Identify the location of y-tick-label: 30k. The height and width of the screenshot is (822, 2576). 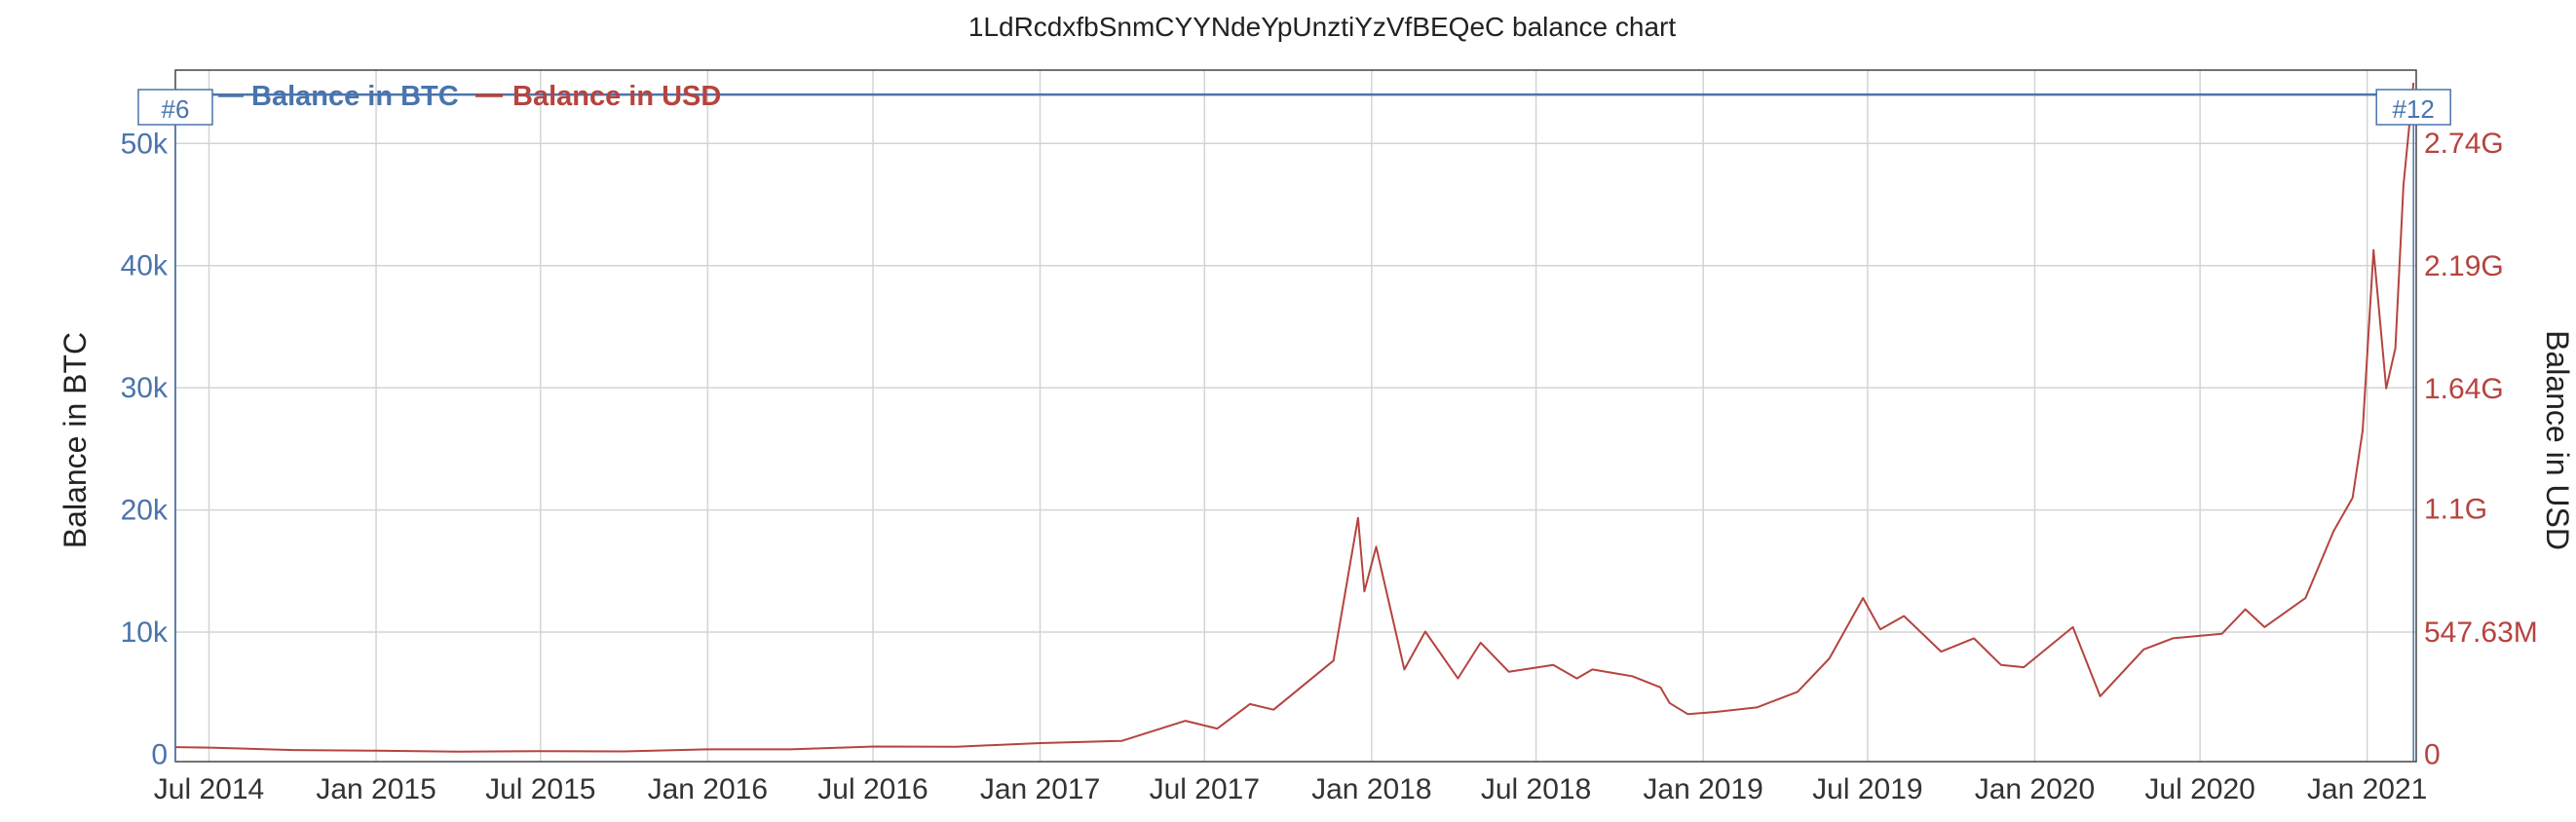
(145, 388).